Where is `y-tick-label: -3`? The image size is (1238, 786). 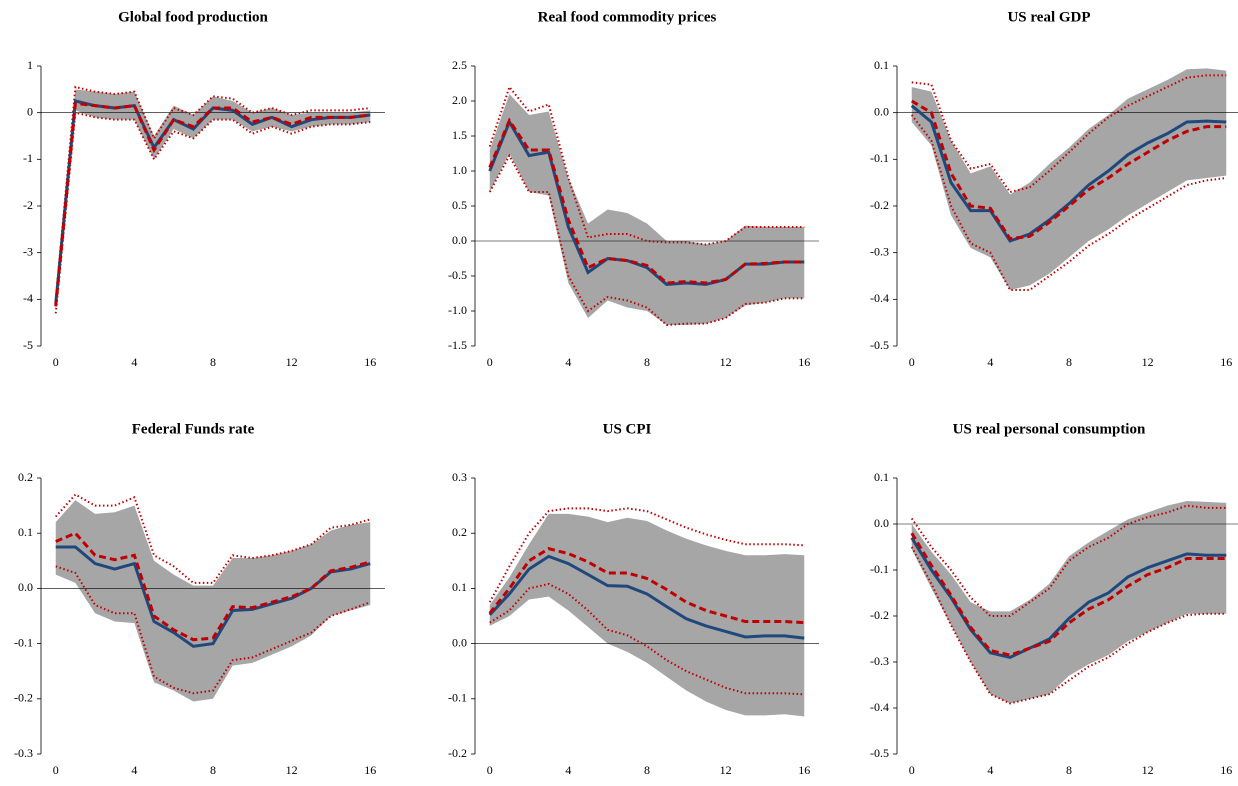
y-tick-label: -3 is located at coordinates (28, 251).